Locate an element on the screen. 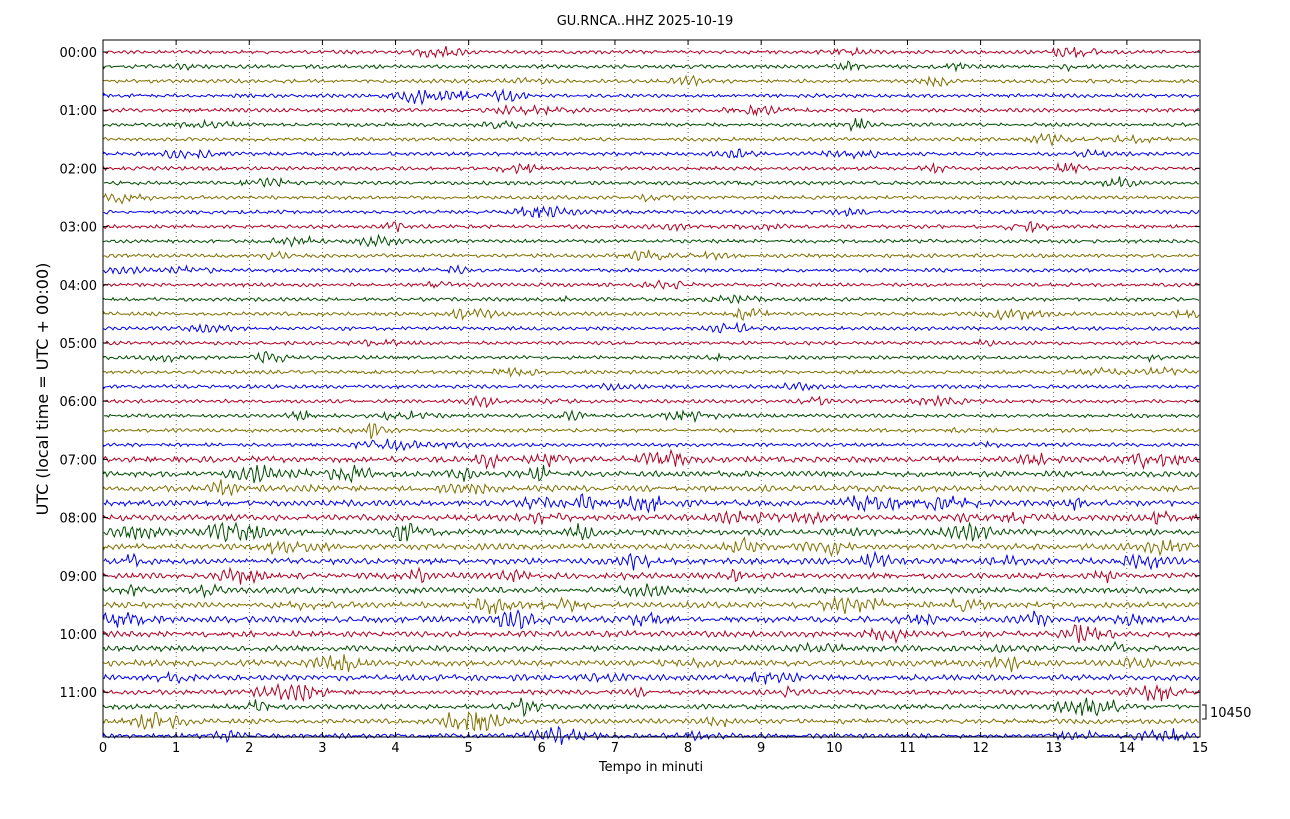 This screenshot has height=819, width=1290. x-tick-label: 13 is located at coordinates (1053, 748).